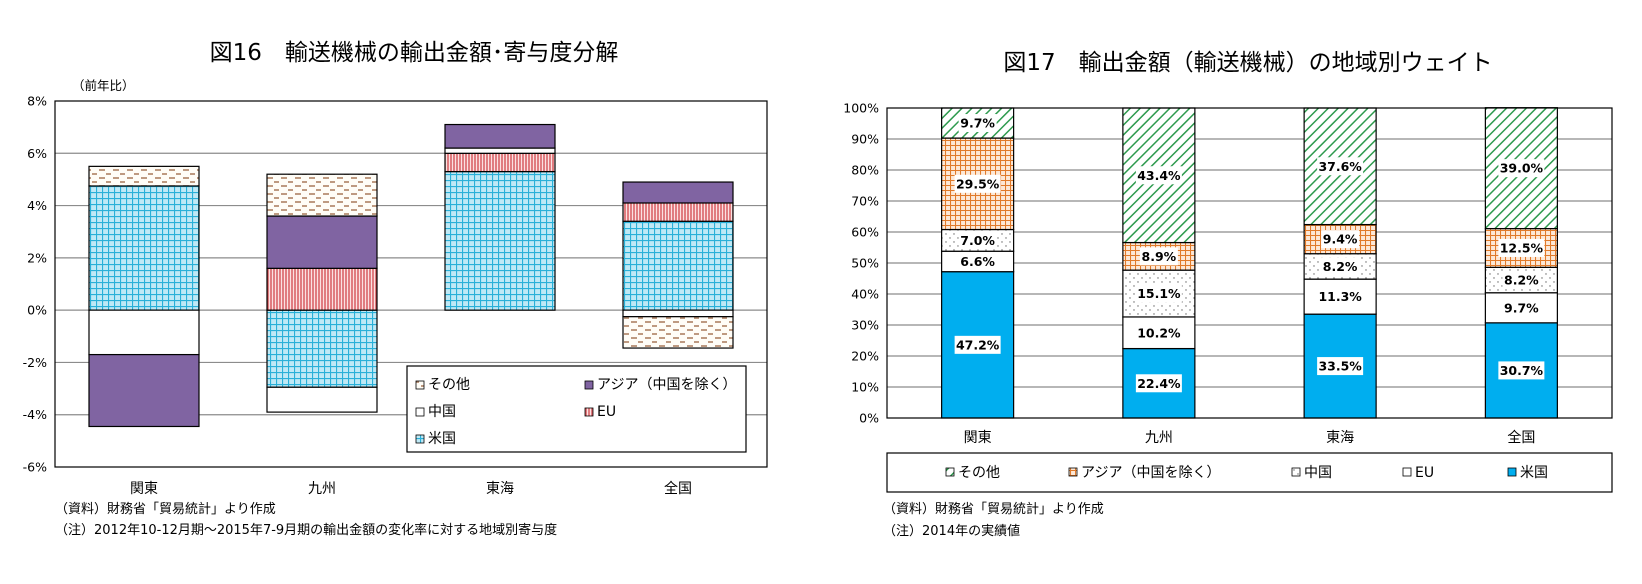 Image resolution: width=1642 pixels, height=584 pixels. I want to click on data-label: 37.6%, so click(1340, 166).